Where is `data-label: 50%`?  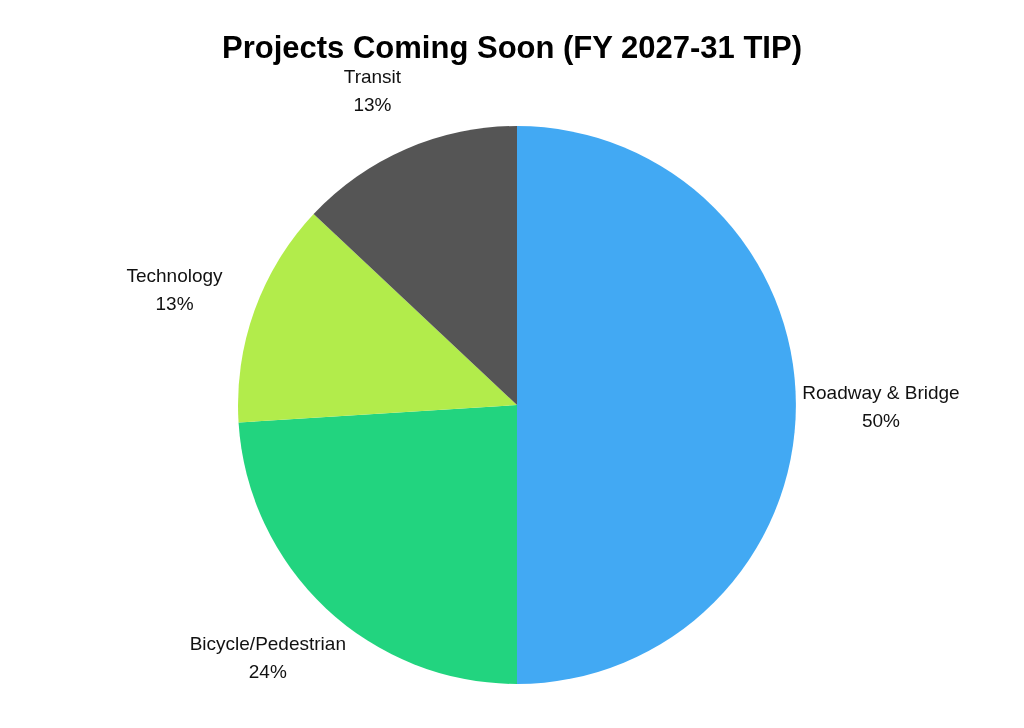 data-label: 50% is located at coordinates (881, 420).